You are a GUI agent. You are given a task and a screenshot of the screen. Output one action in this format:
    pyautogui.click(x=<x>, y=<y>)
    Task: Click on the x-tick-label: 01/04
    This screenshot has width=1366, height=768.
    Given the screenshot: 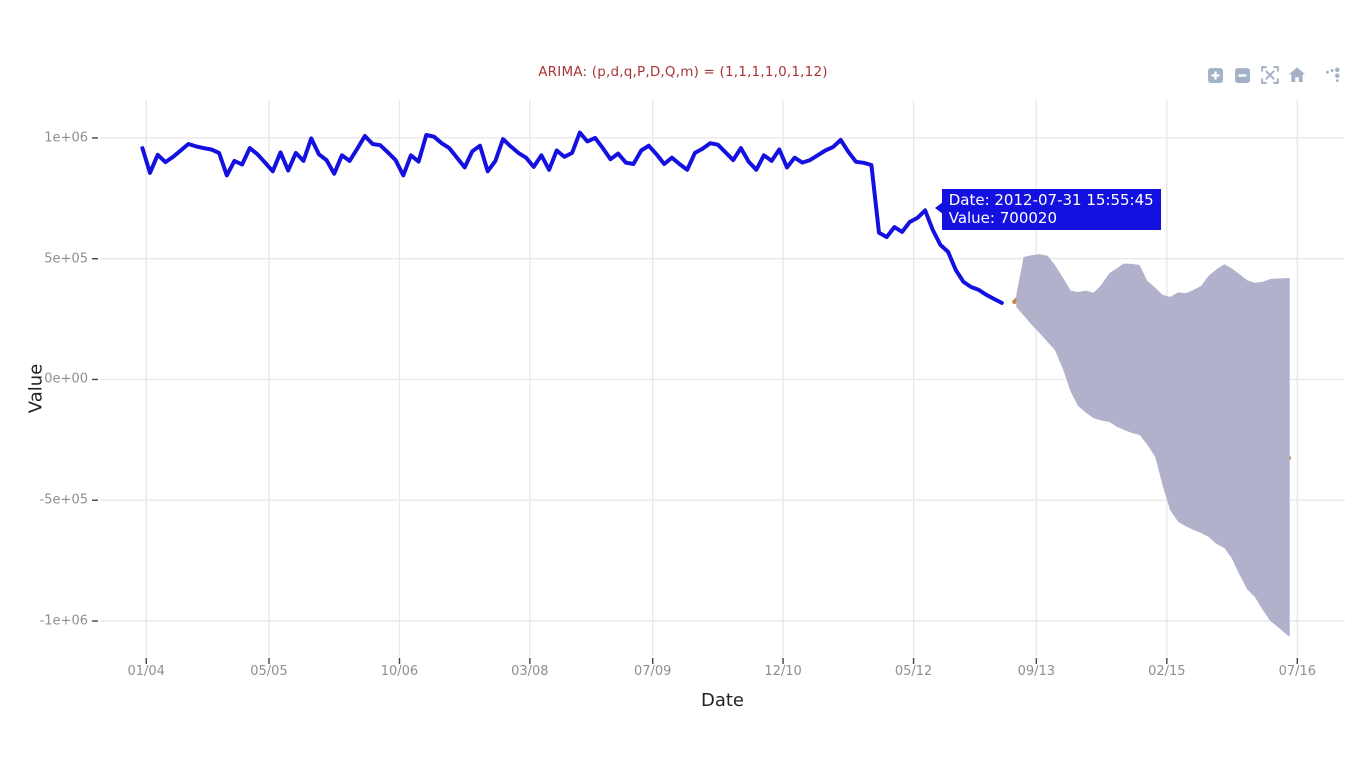 What is the action you would take?
    pyautogui.click(x=146, y=671)
    